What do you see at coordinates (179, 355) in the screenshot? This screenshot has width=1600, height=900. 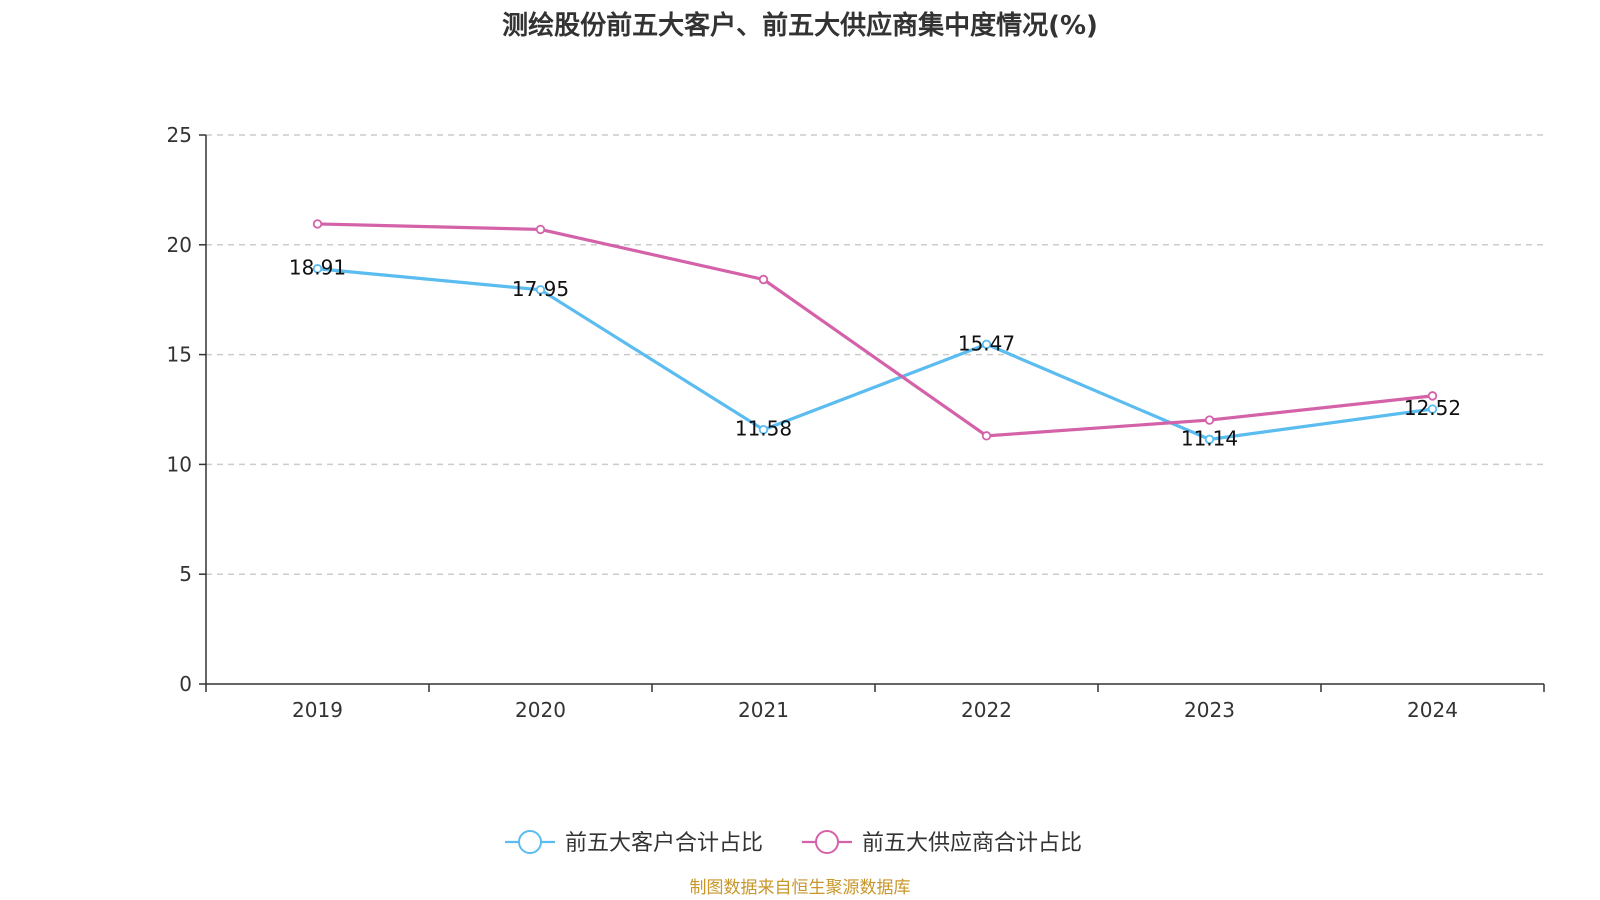 I see `y-tick-label-3: 15` at bounding box center [179, 355].